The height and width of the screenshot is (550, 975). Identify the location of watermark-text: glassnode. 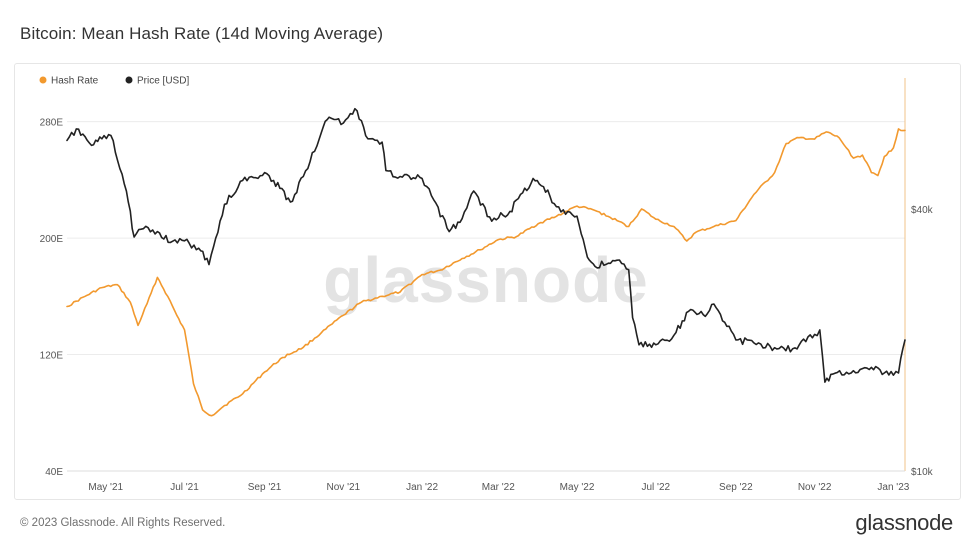
(486, 280).